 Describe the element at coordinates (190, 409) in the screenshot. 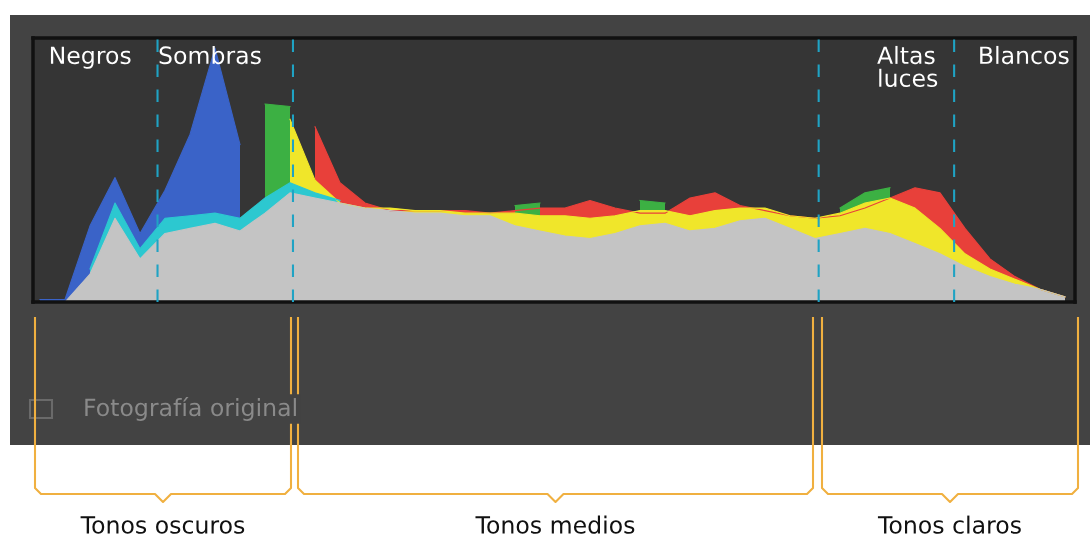

I see `text: Fotografía original` at that location.